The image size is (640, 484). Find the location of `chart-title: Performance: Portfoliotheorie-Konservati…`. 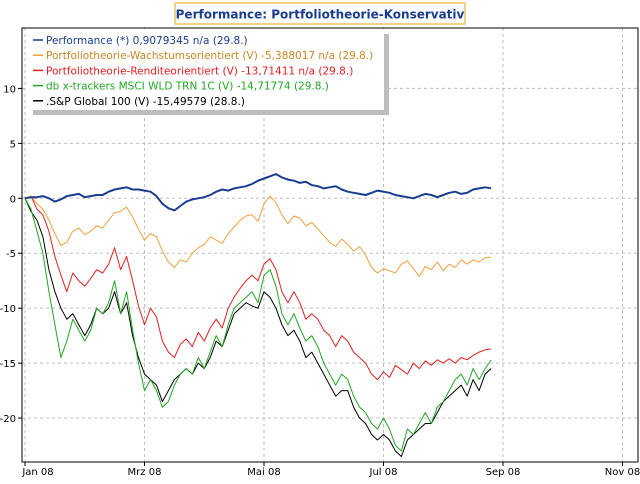

chart-title: Performance: Portfoliotheorie-Konservati… is located at coordinates (320, 15).